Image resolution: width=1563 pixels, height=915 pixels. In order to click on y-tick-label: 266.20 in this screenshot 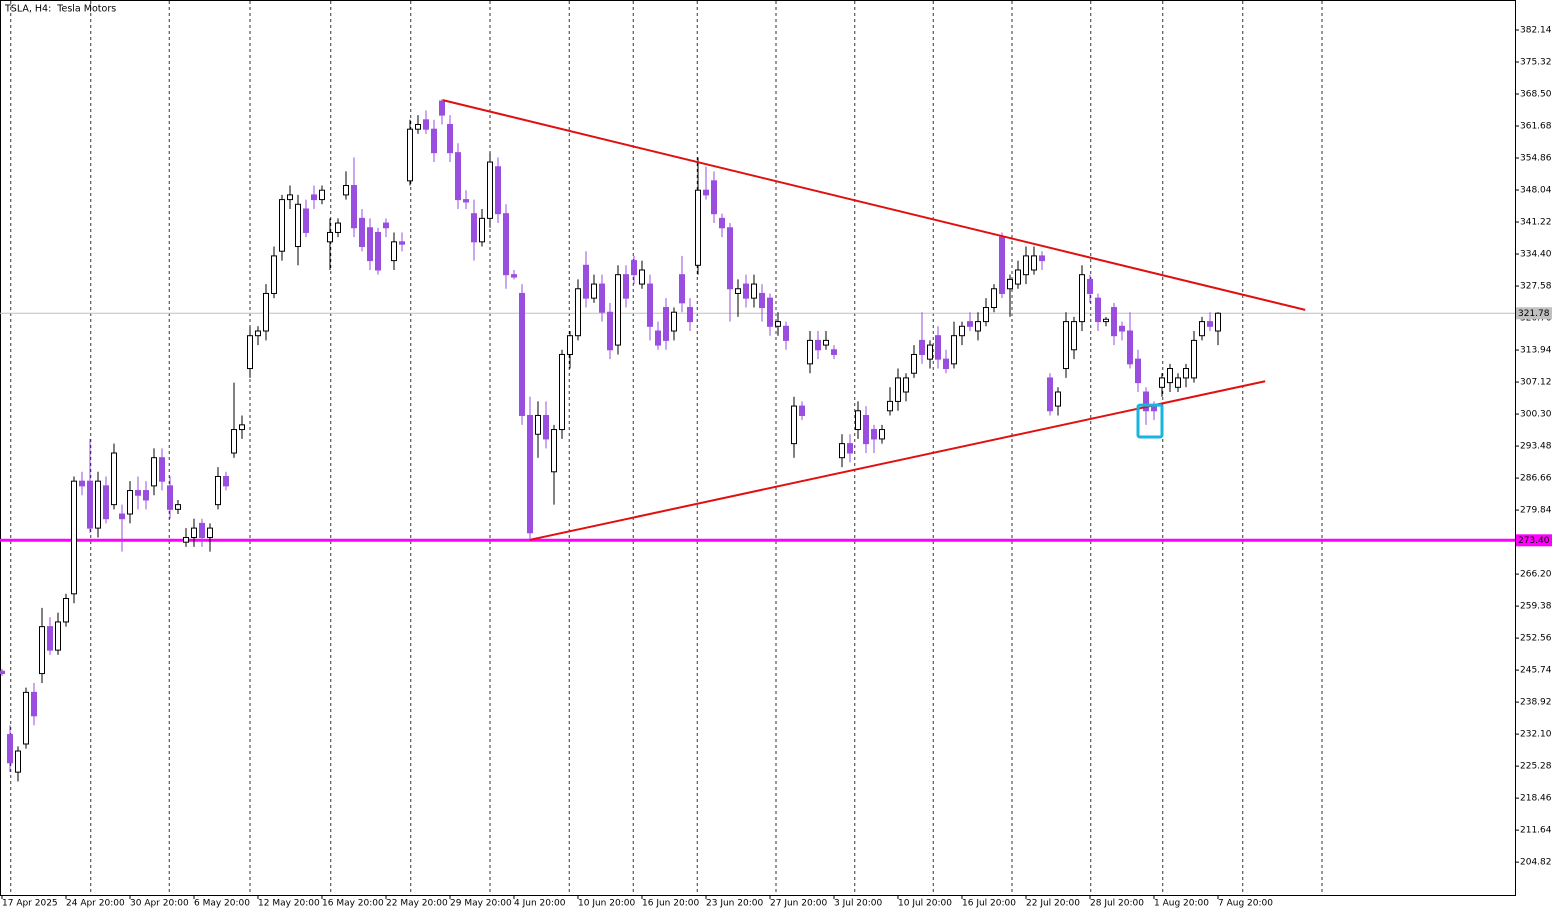, I will do `click(1536, 575)`.